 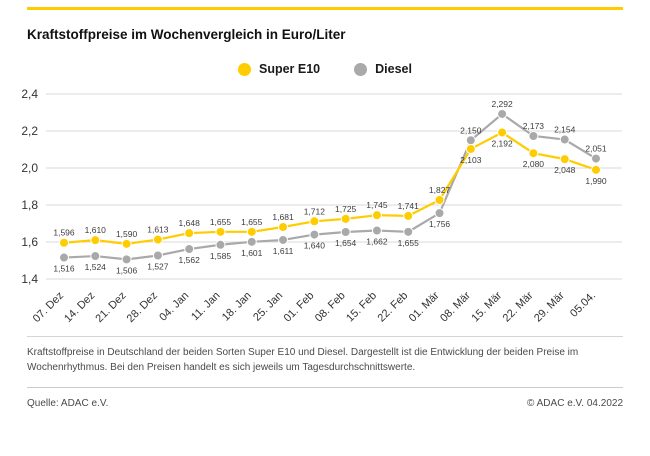 What do you see at coordinates (325, 69) in the screenshot?
I see `chart-legend: Super E10 Diesel` at bounding box center [325, 69].